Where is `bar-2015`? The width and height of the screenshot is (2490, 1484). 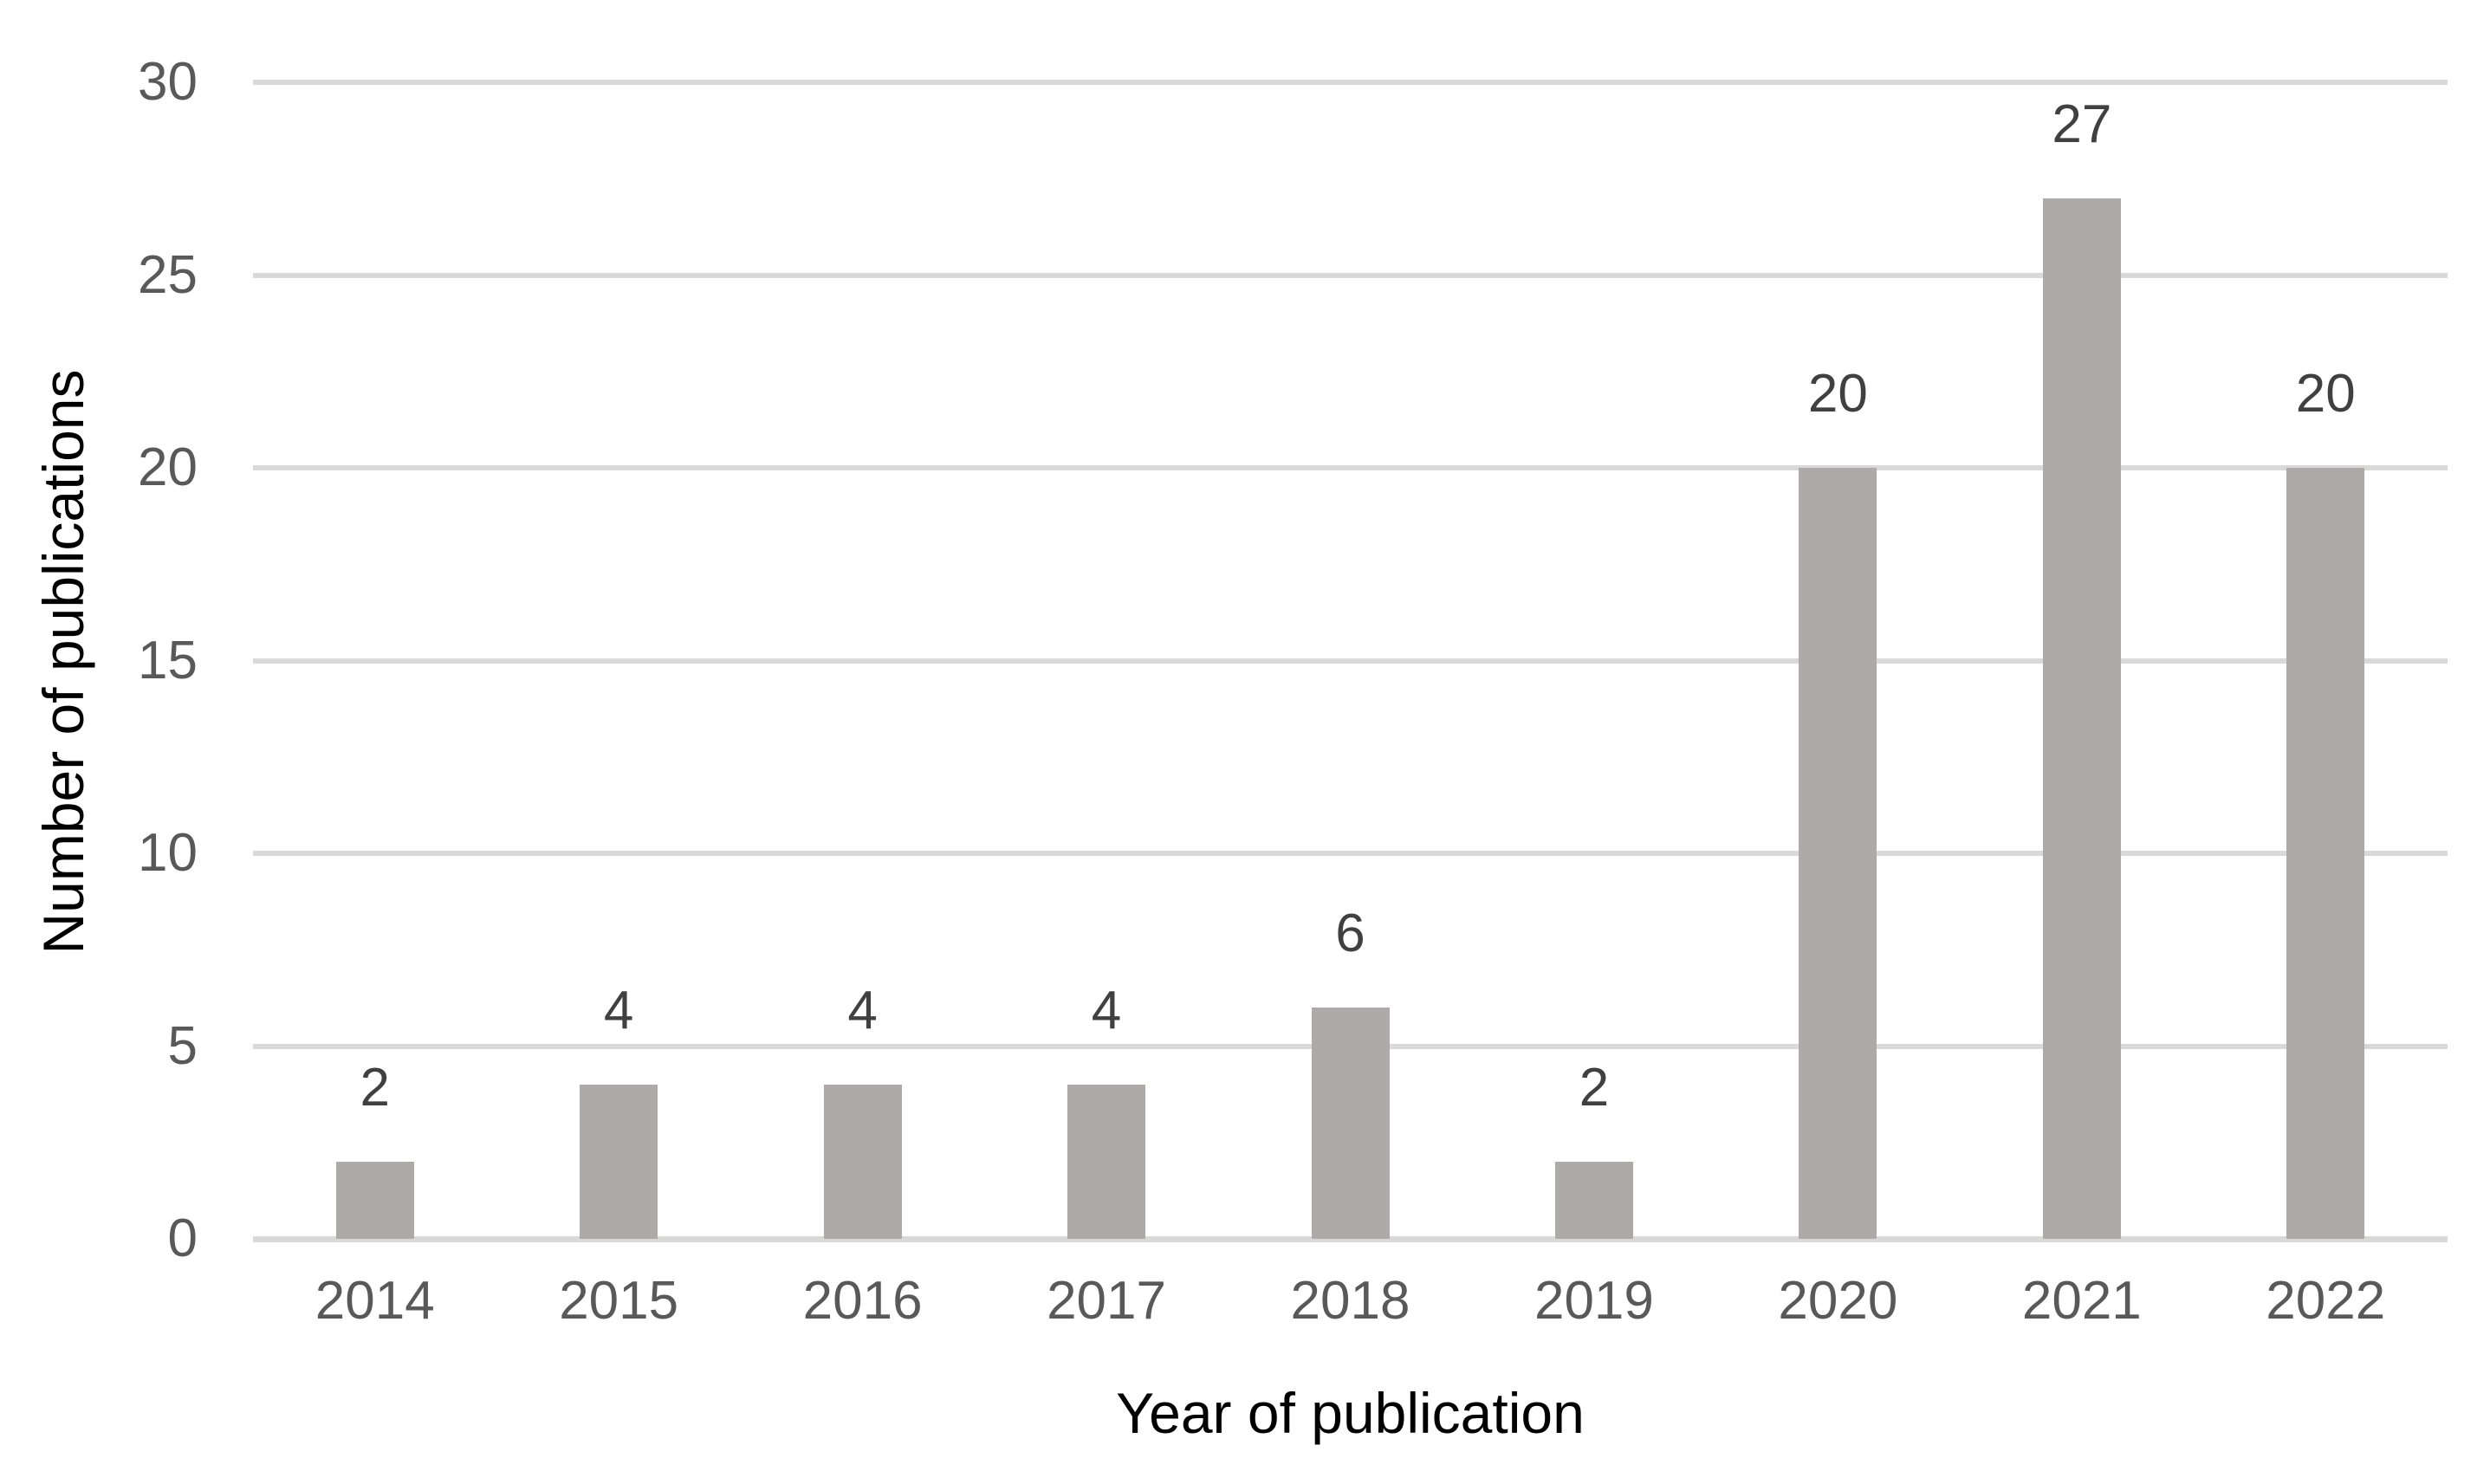
bar-2015 is located at coordinates (619, 1162).